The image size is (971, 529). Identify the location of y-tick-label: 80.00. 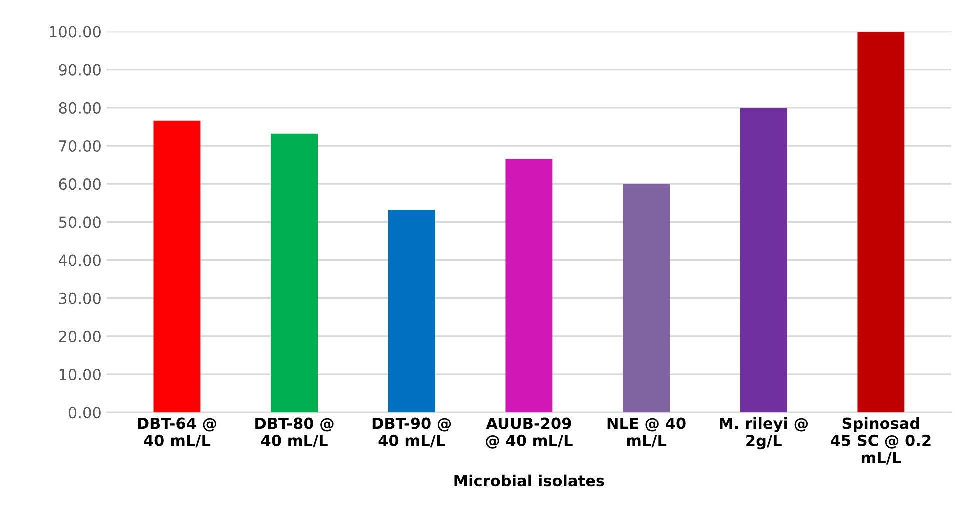
(80, 108).